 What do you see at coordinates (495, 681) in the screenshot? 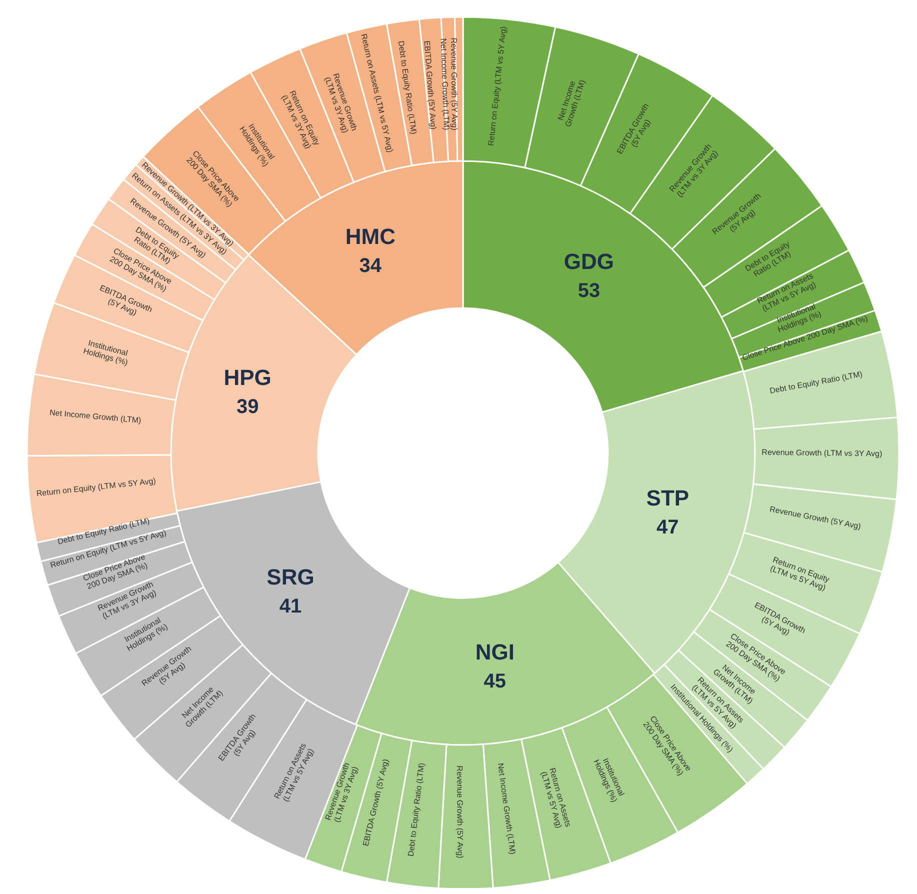
I see `data-label: 45` at bounding box center [495, 681].